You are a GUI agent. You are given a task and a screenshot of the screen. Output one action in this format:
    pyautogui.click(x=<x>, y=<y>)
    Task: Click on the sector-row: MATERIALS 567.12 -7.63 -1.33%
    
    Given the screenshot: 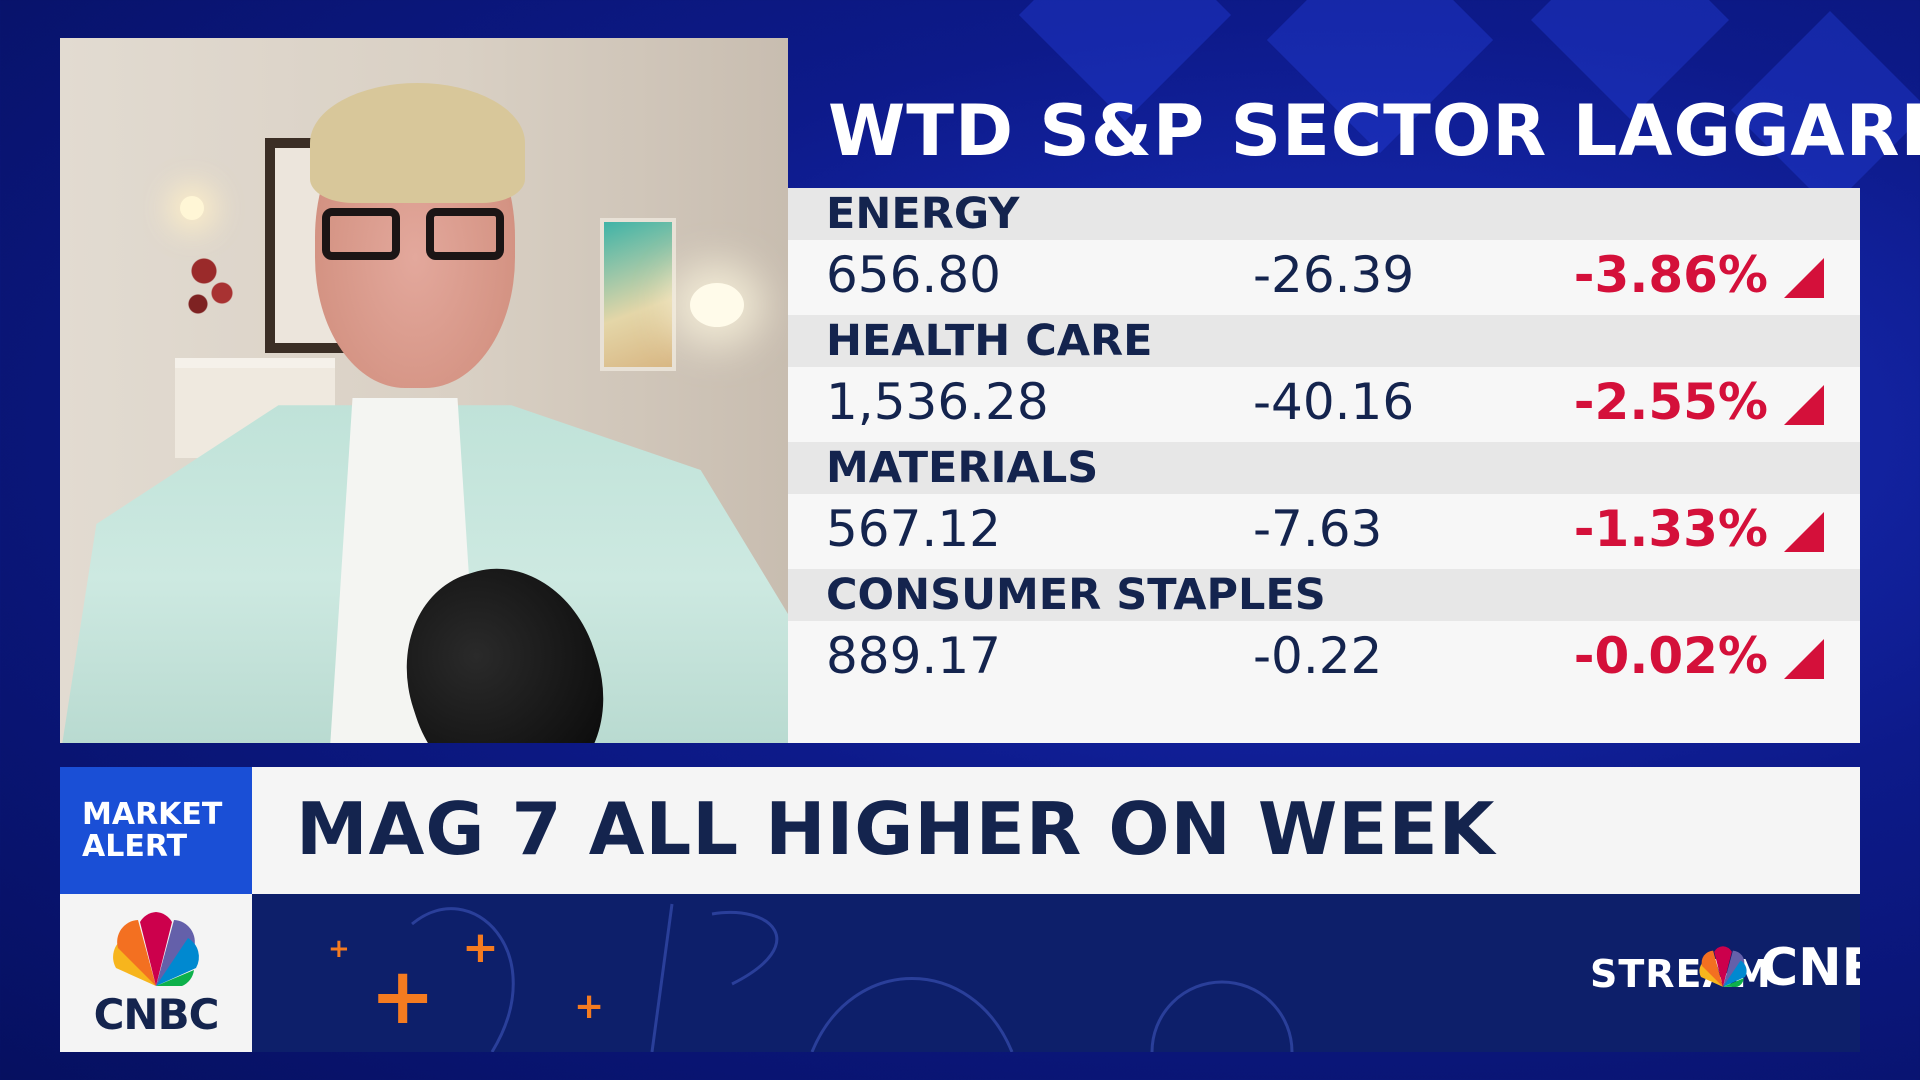 What is the action you would take?
    pyautogui.click(x=1324, y=505)
    